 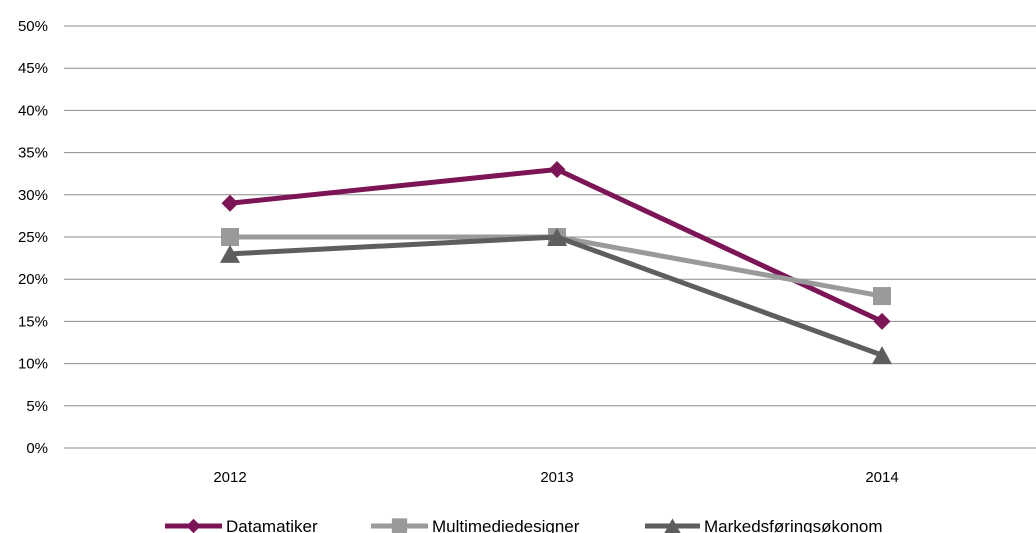 I want to click on x-axis-ticks: 2012 2013 2014, so click(x=555, y=477).